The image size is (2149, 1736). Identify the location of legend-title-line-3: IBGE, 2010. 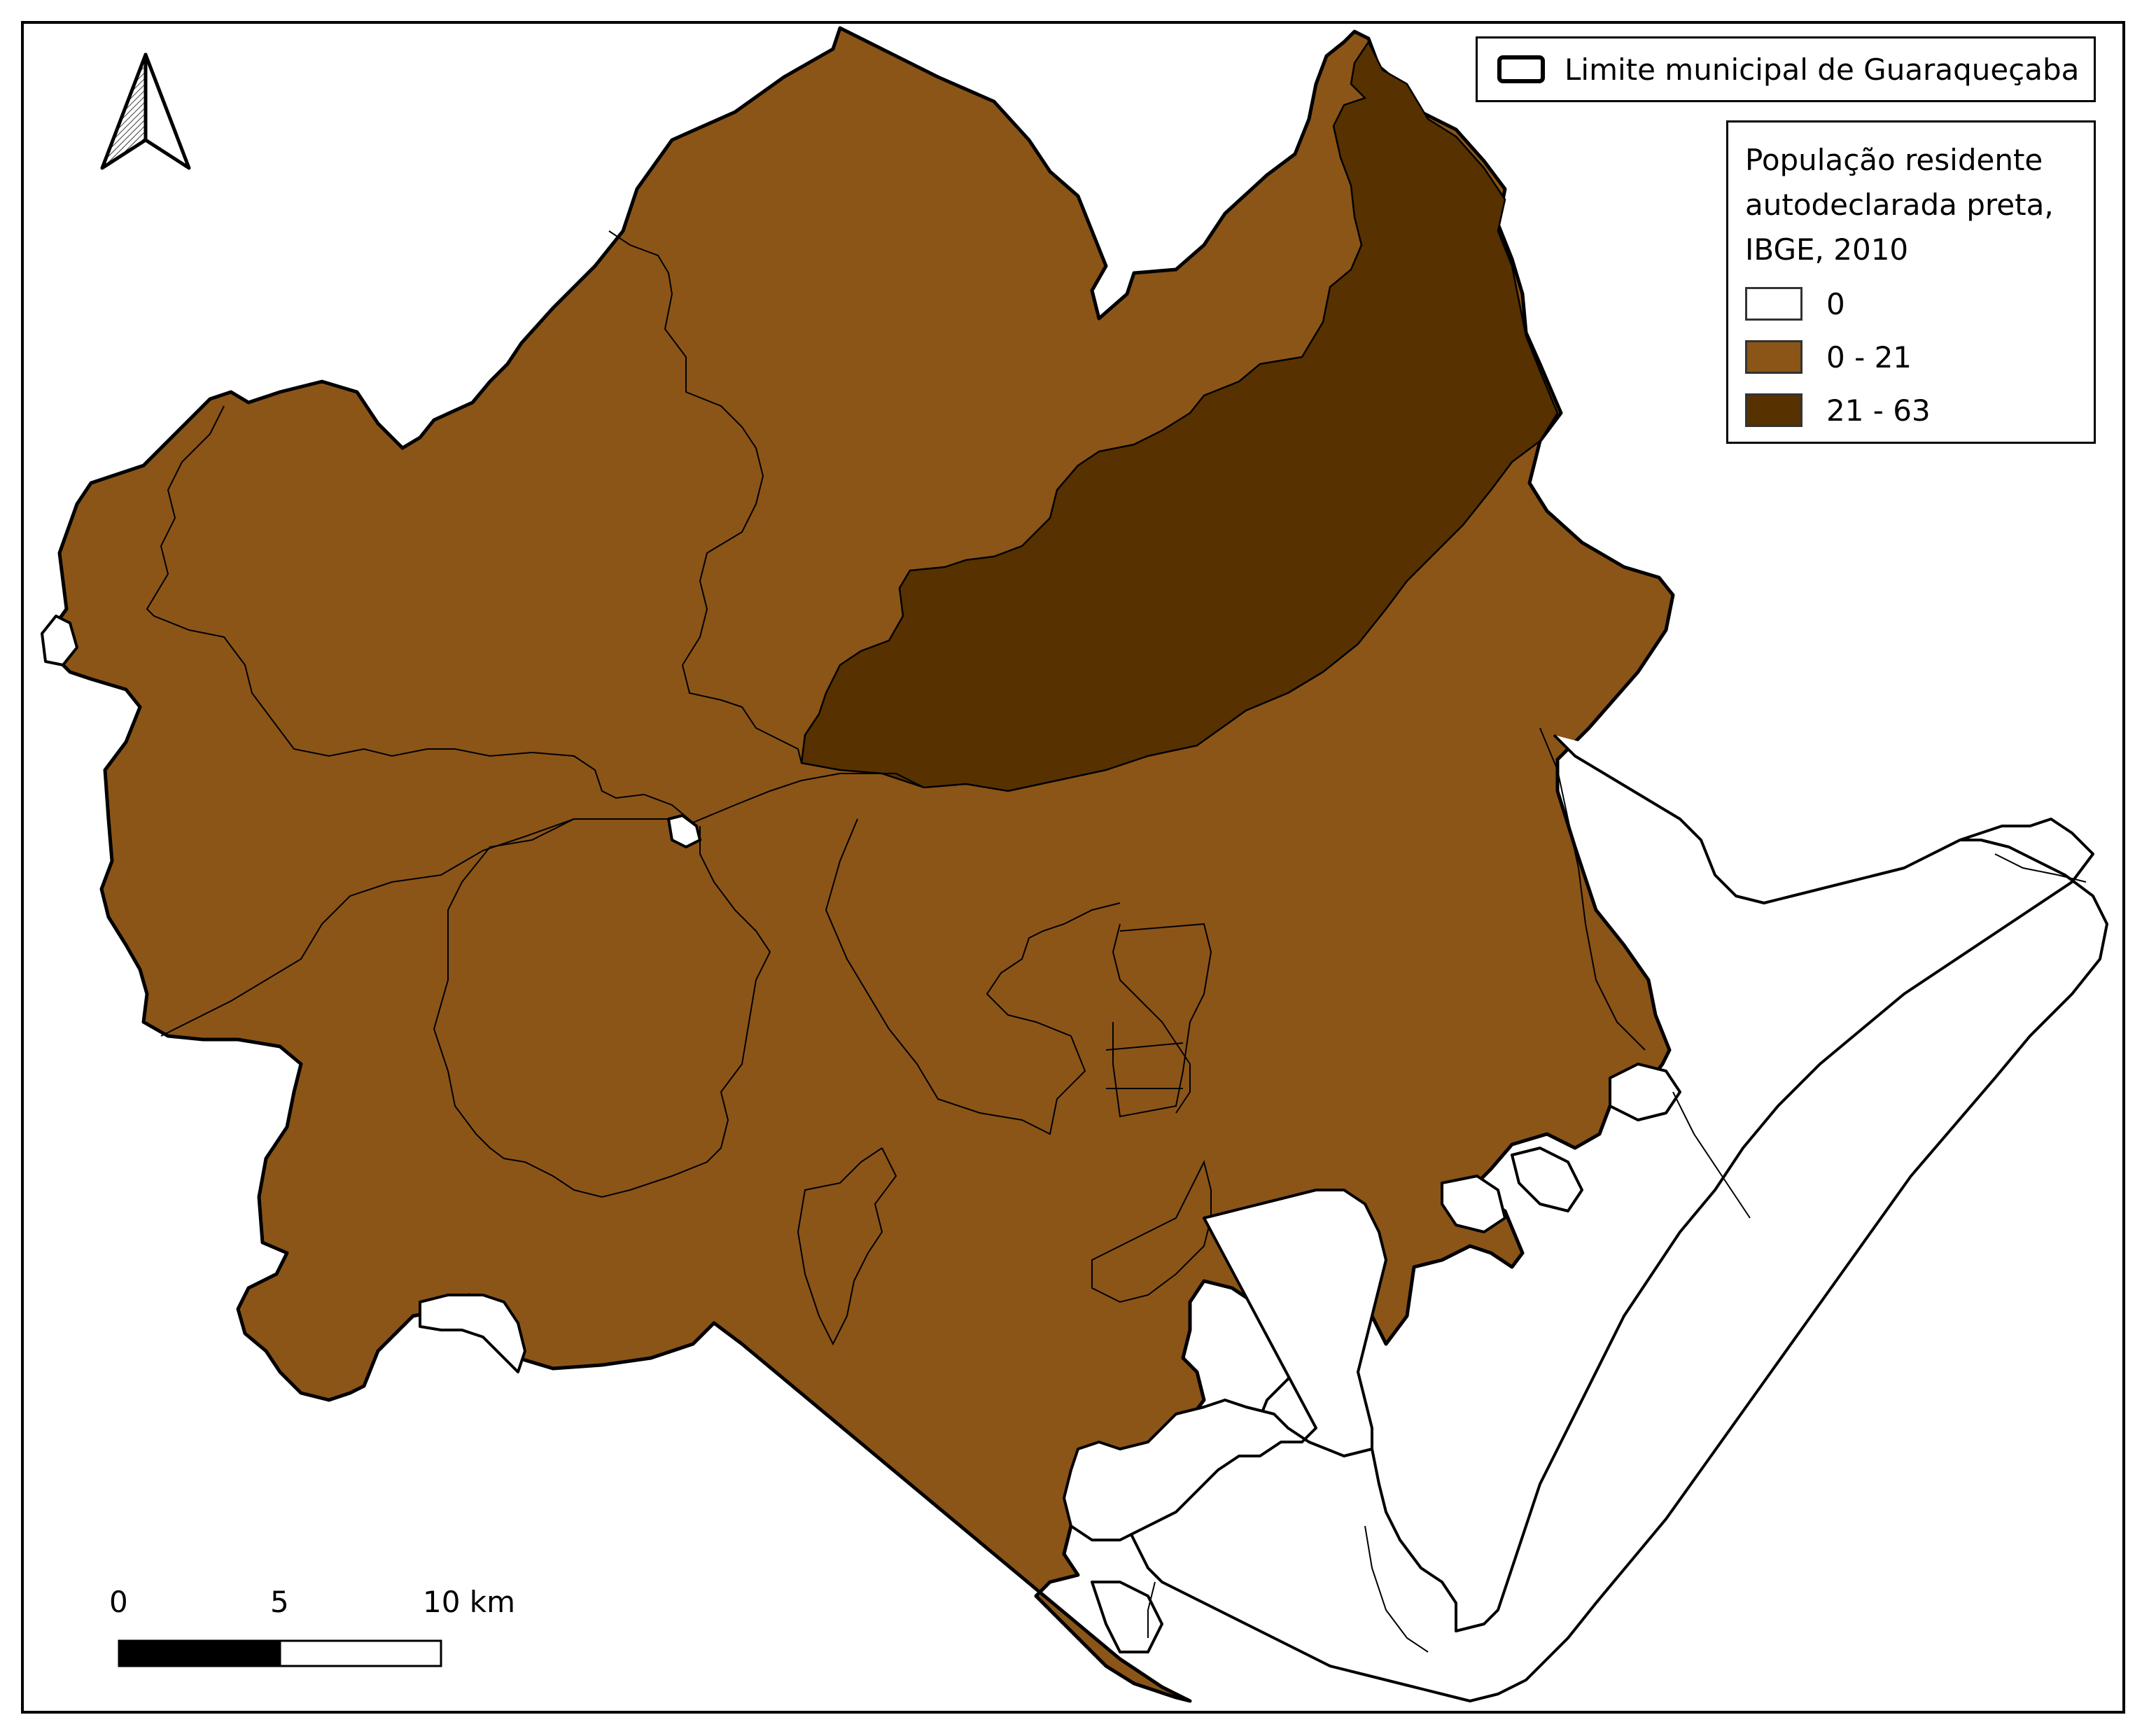
(1827, 249).